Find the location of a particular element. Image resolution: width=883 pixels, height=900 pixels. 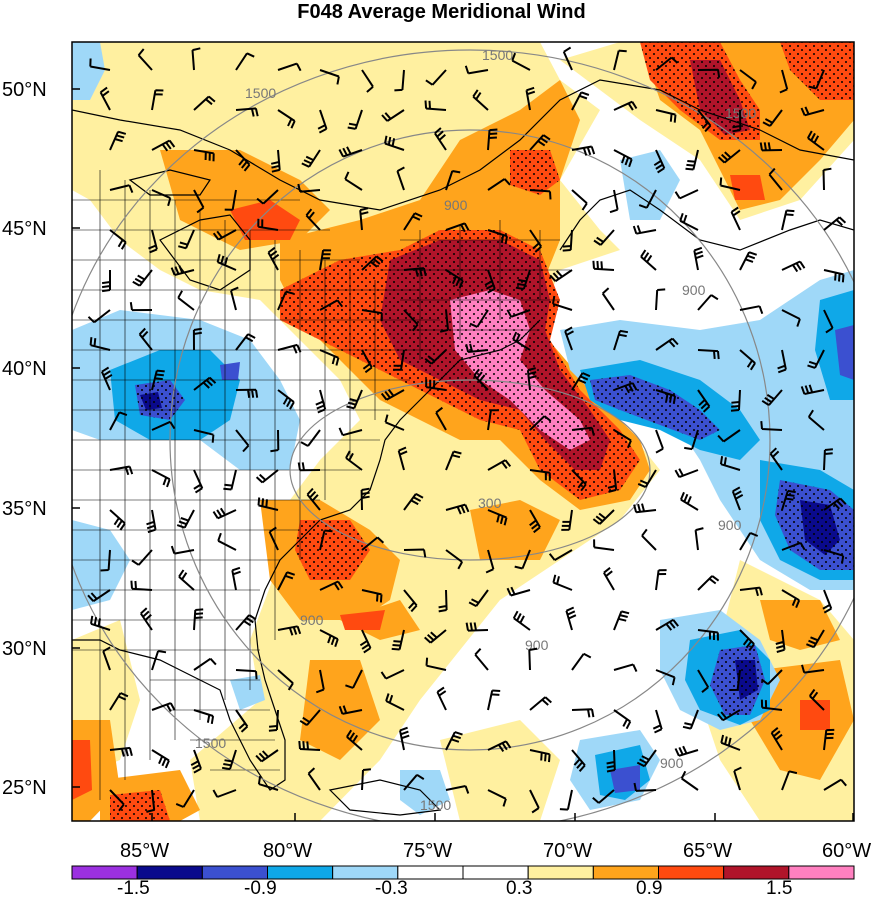

lat-label-25n: 25°N is located at coordinates (24, 788).